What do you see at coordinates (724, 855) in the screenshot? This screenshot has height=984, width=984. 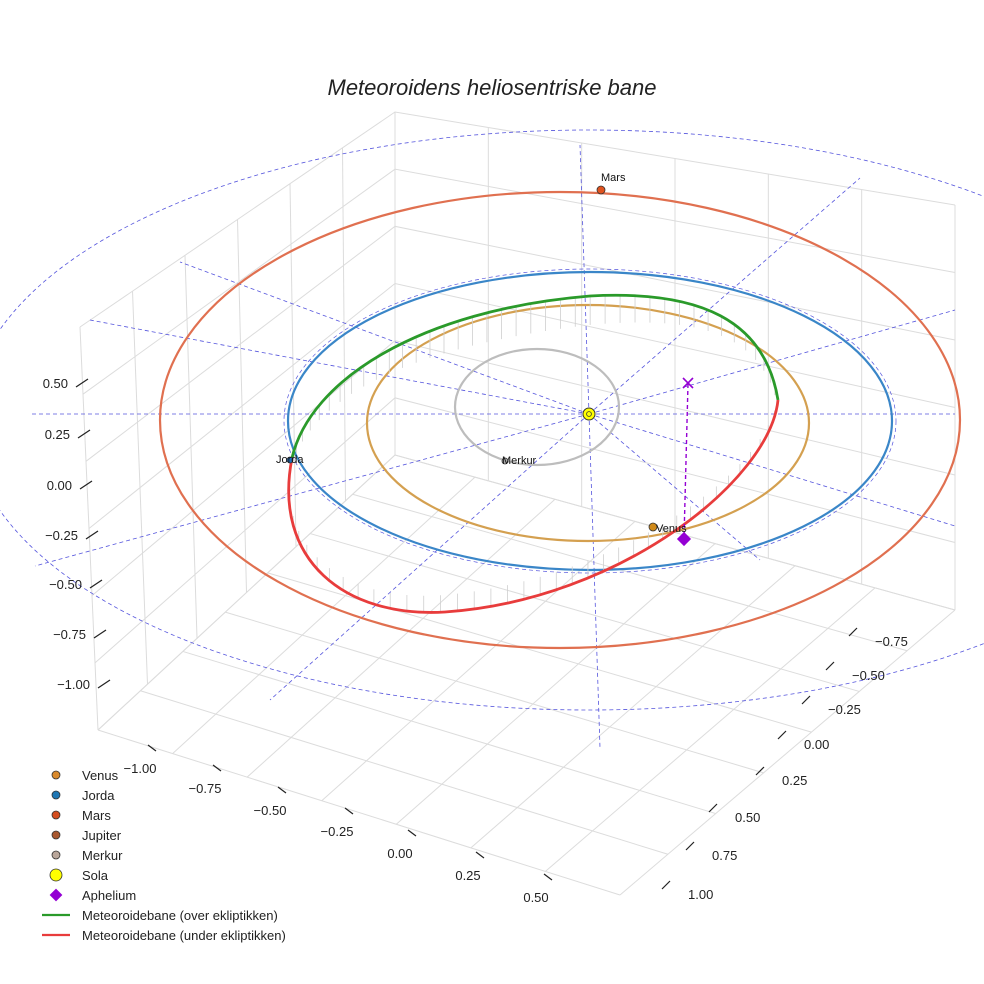 I see `y-tick-label: 0.75` at bounding box center [724, 855].